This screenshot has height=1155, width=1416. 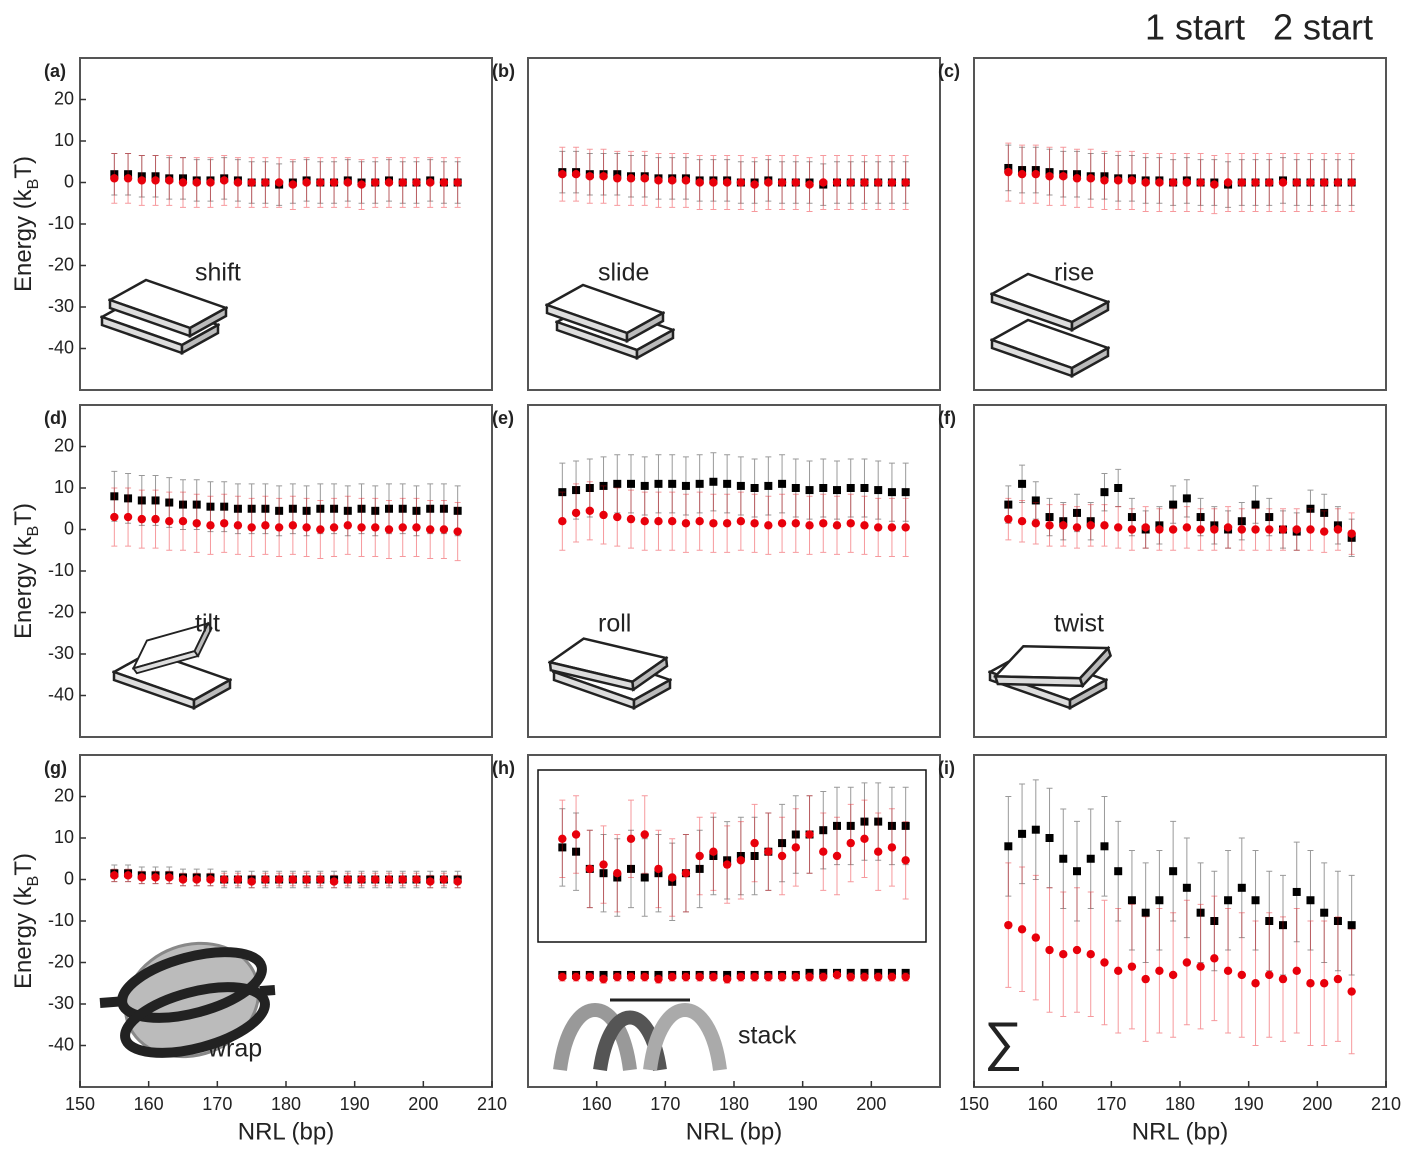 What do you see at coordinates (492, 1104) in the screenshot?
I see `x-tick-label: 210` at bounding box center [492, 1104].